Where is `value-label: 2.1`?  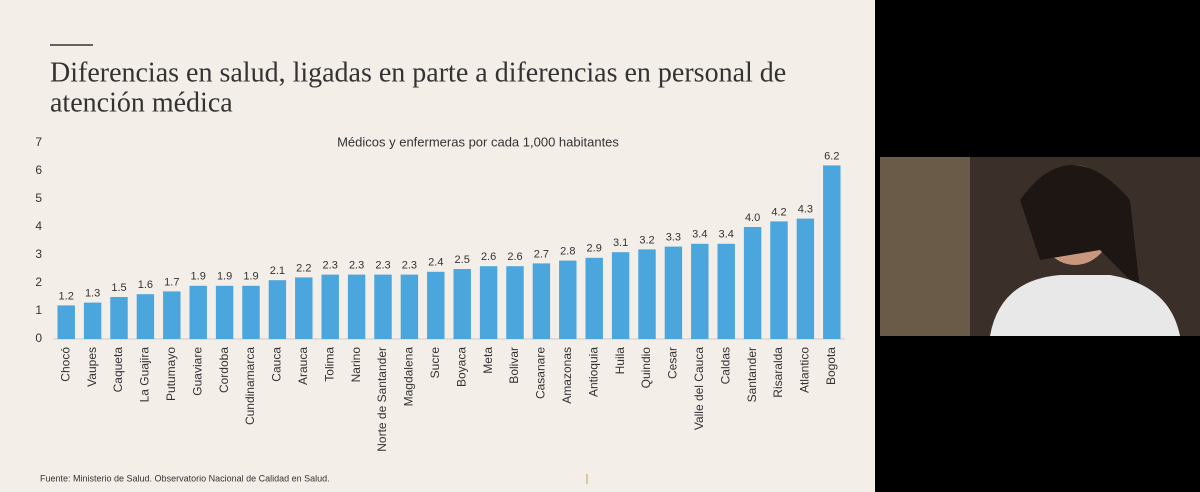 value-label: 2.1 is located at coordinates (277, 271).